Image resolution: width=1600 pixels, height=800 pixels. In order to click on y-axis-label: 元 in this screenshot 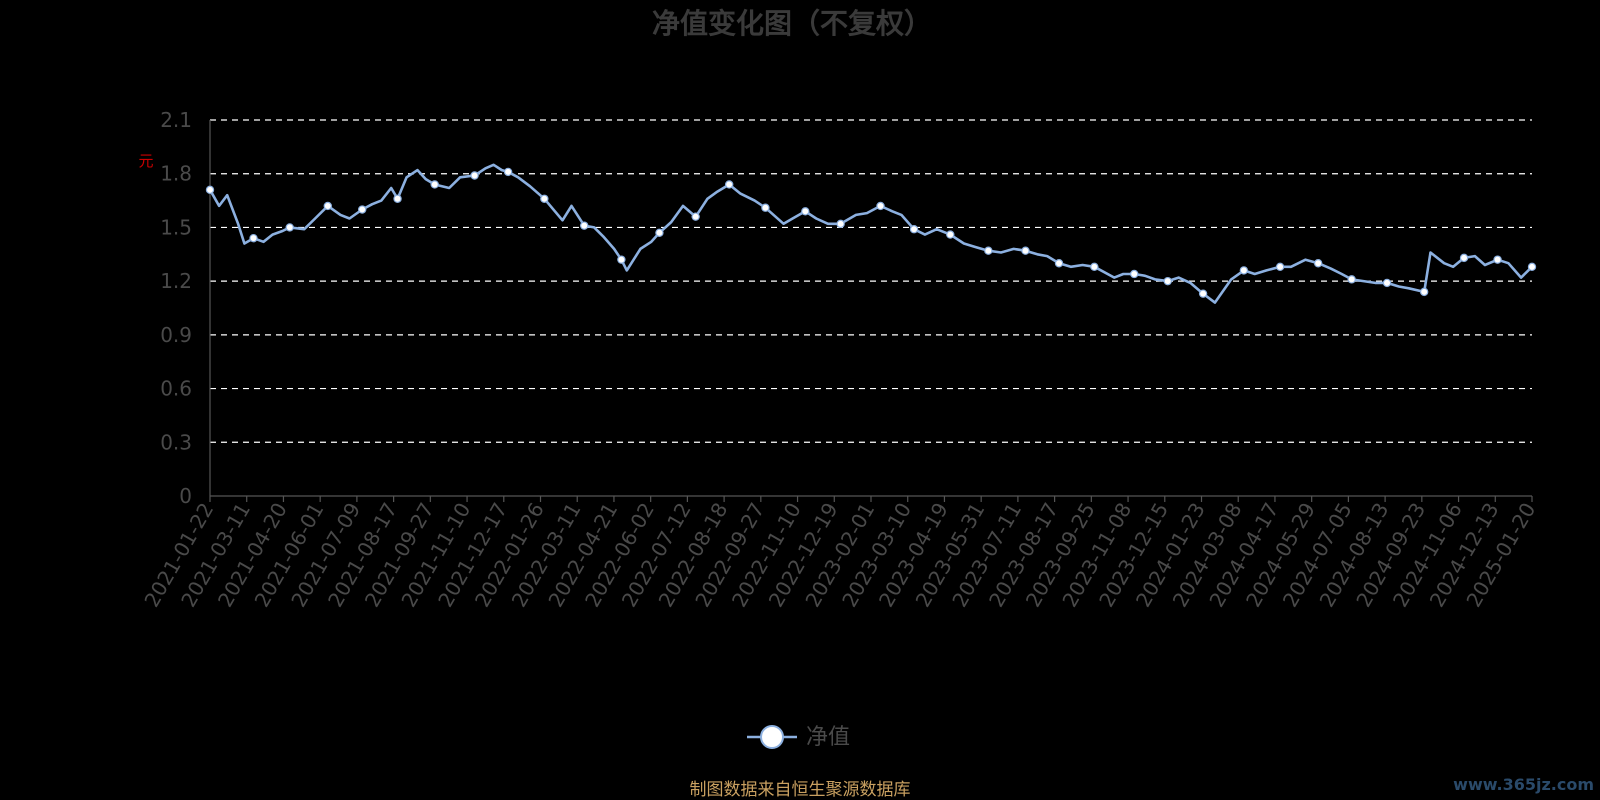, I will do `click(145, 161)`.